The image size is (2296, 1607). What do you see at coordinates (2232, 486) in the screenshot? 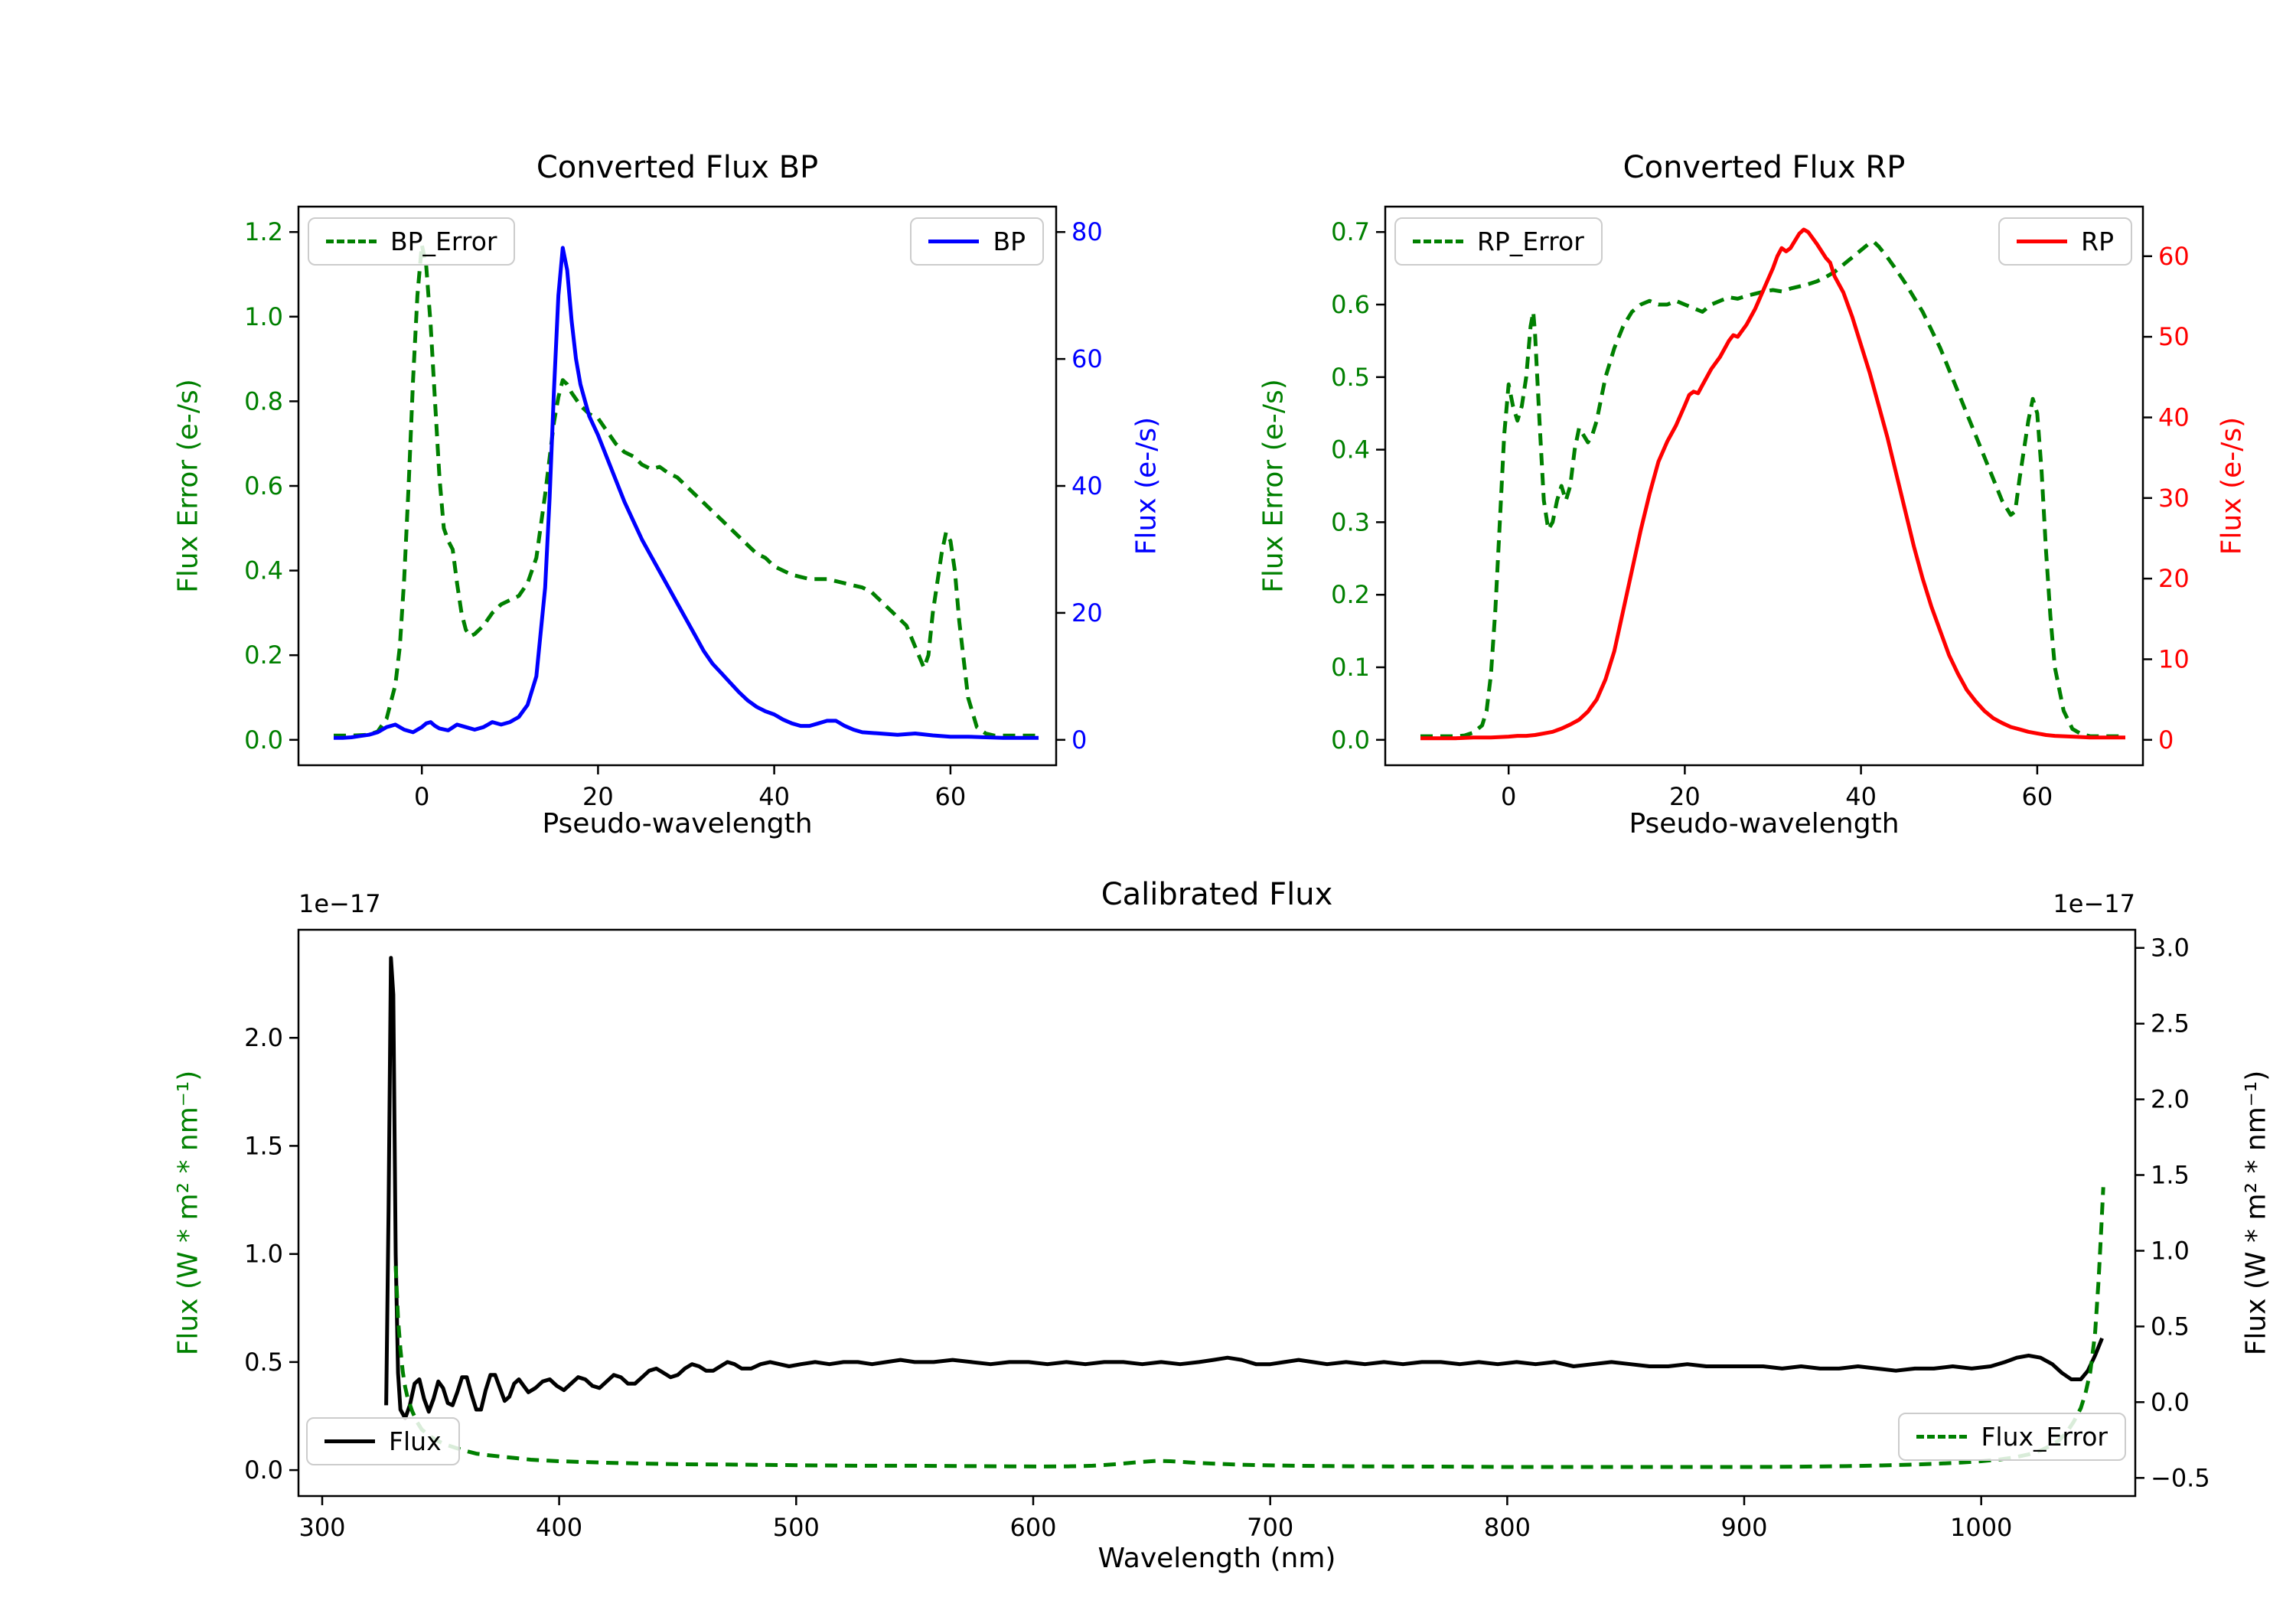
I see `rp-yaxis-right-label: Flux (e-/s)` at bounding box center [2232, 486].